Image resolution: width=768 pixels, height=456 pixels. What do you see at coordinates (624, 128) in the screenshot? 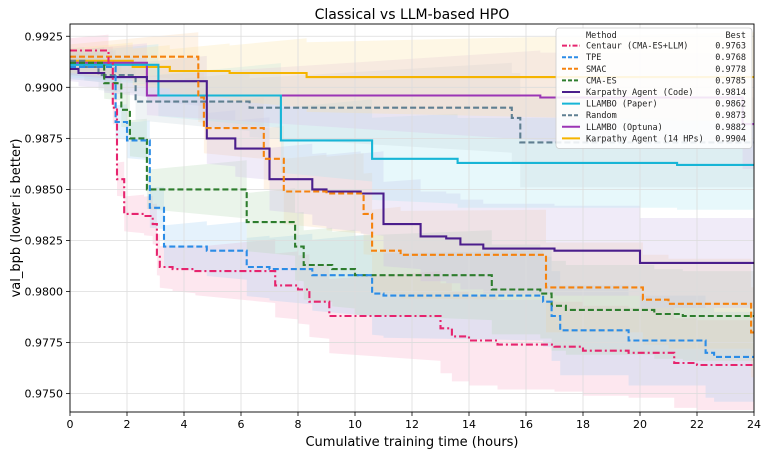
I see `legend-series-name: LLAMBO (Optuna)` at bounding box center [624, 128].